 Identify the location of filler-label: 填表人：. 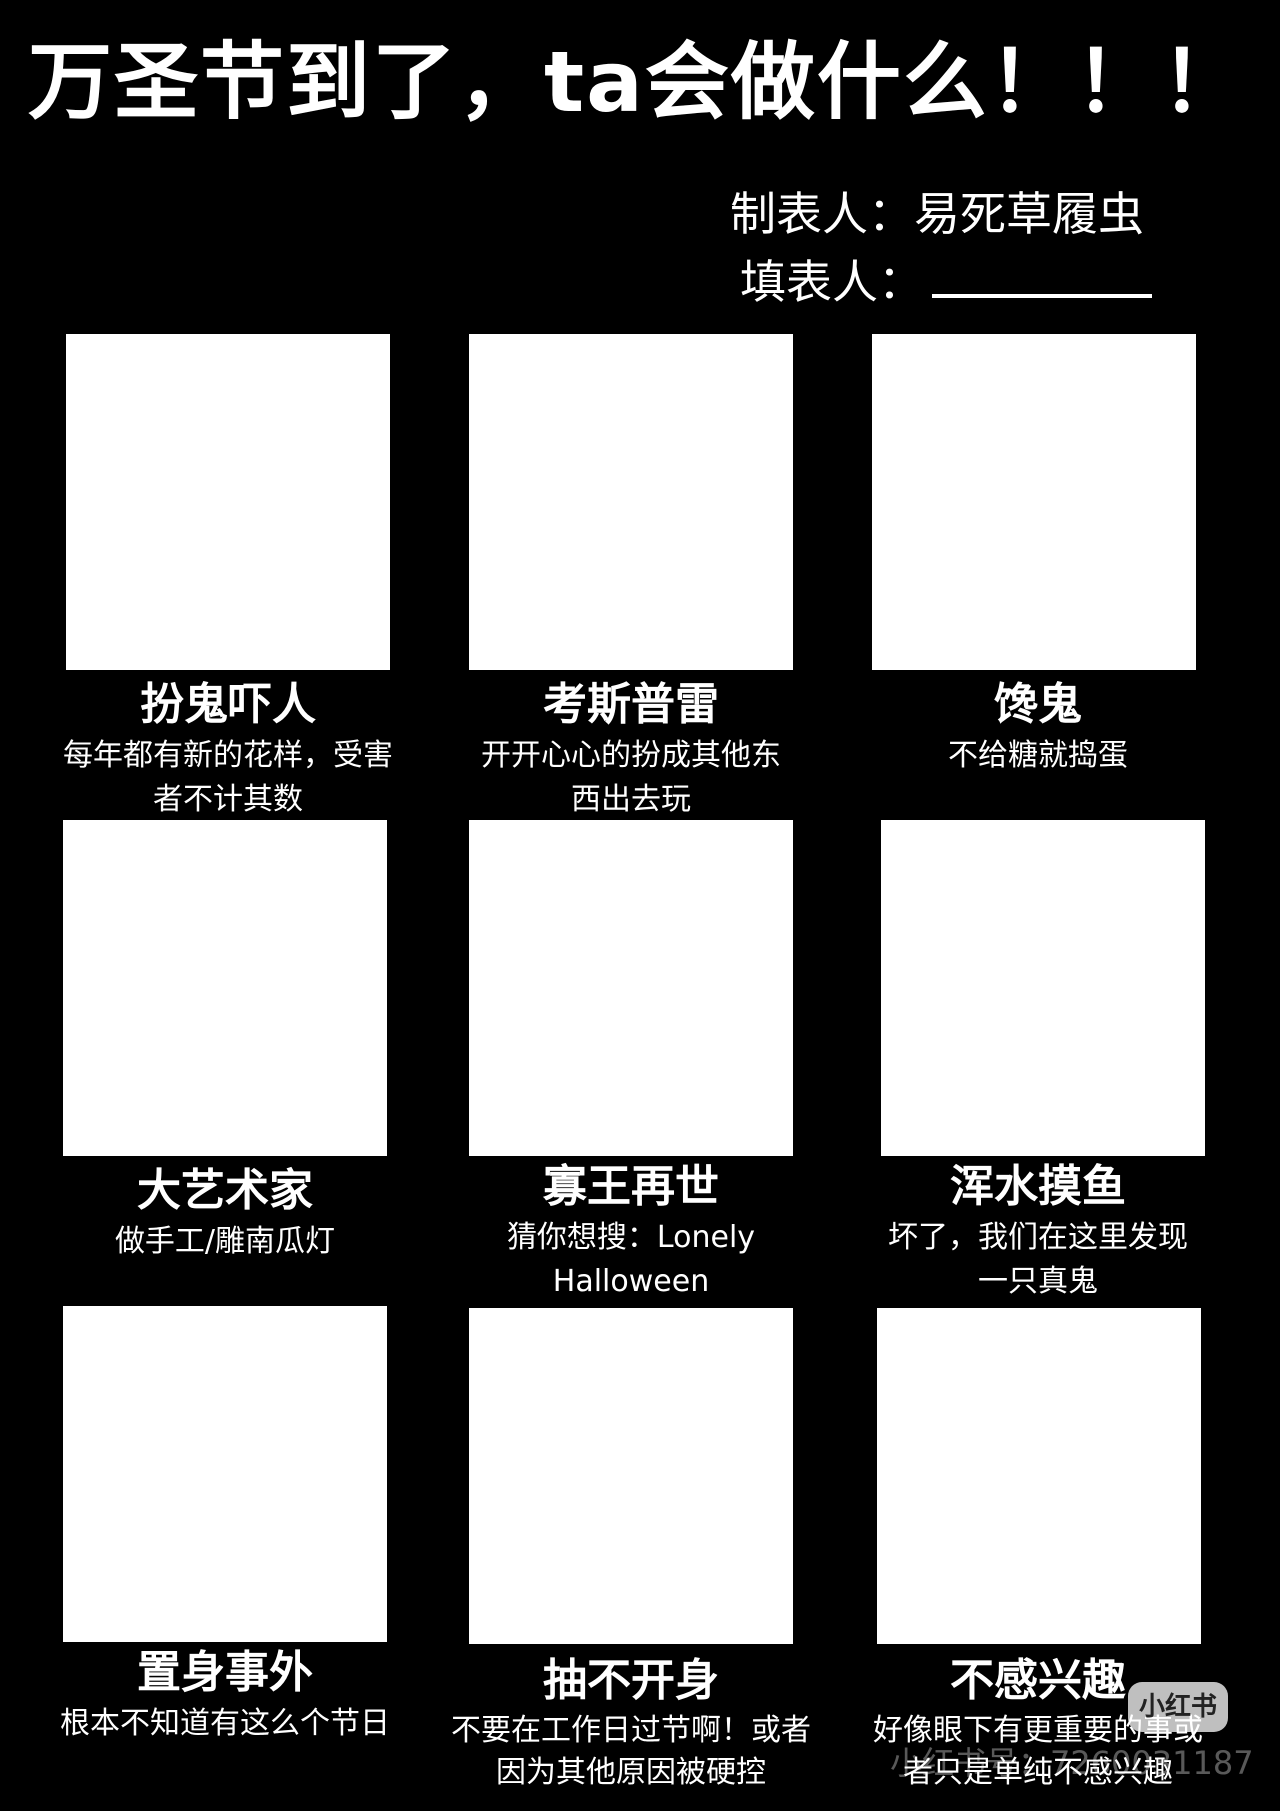
(832, 282).